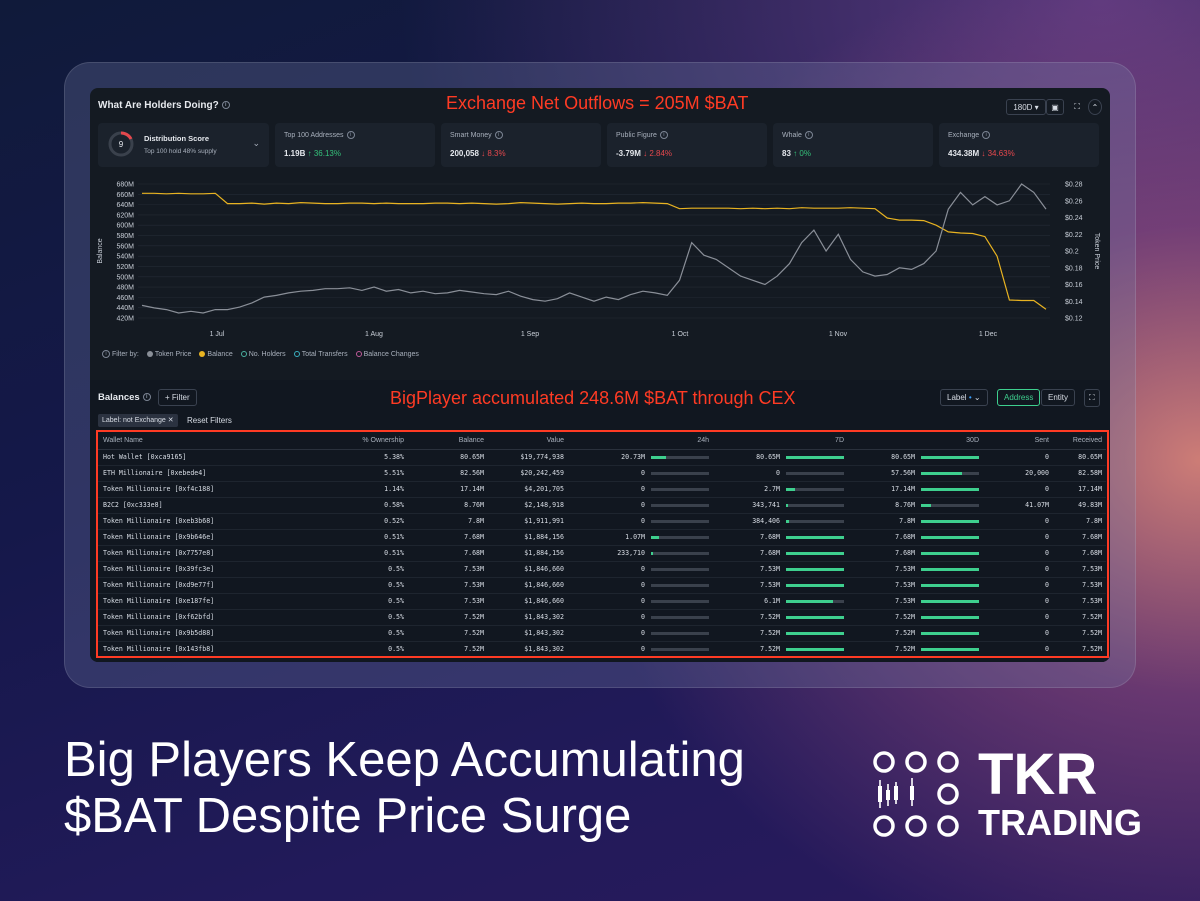 Image resolution: width=1200 pixels, height=901 pixels. I want to click on table-cell: $4,201,705, so click(528, 489).